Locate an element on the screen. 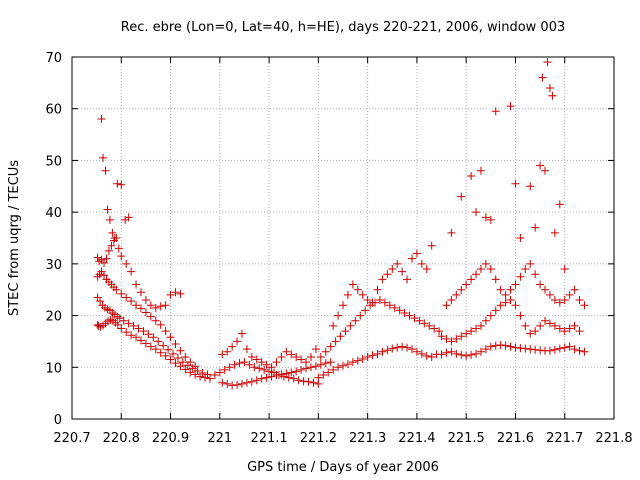  x-tick-label: 221.1 is located at coordinates (268, 438).